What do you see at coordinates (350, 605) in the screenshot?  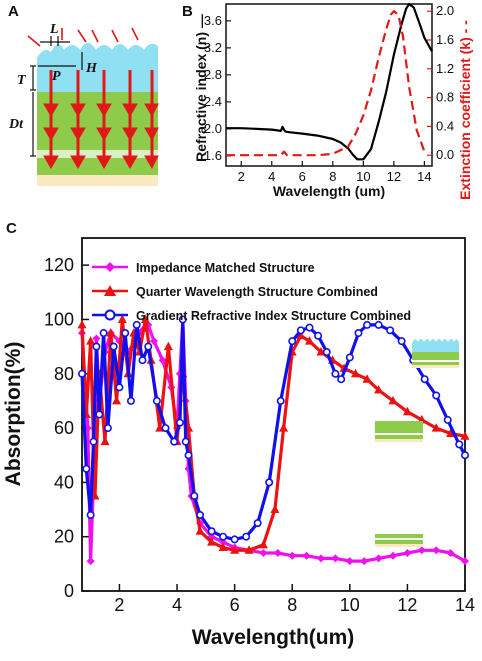 I see `plot-c-xtick-label: 10` at bounding box center [350, 605].